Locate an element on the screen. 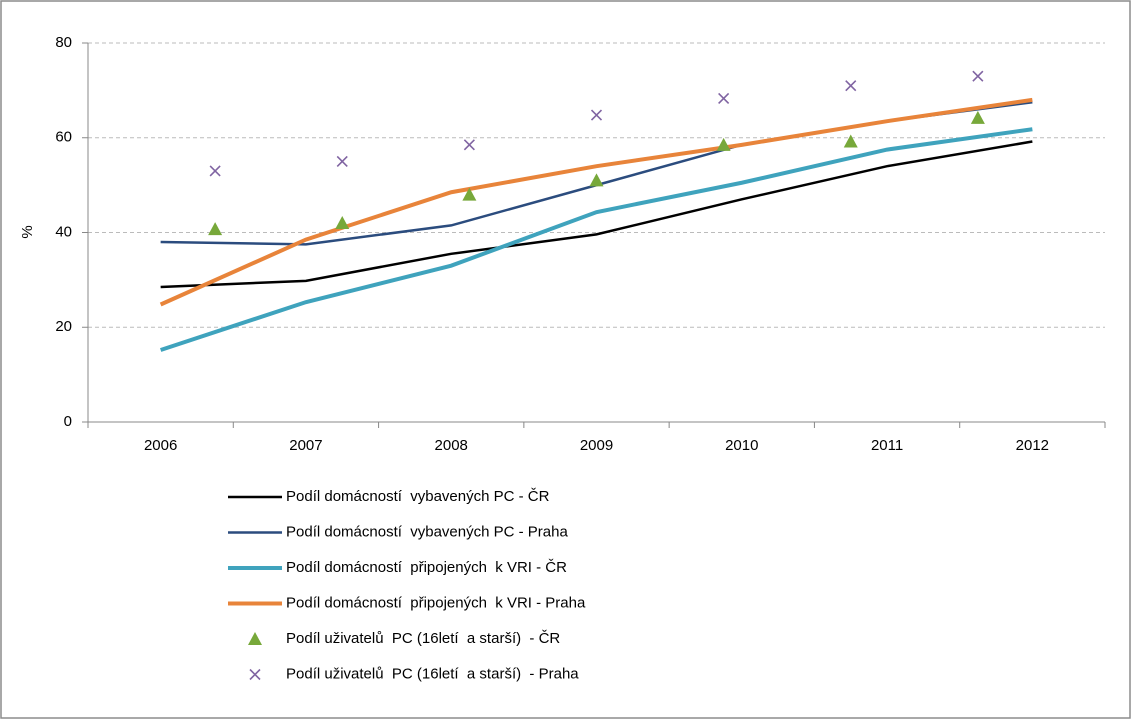  x-tick-label: 2007 is located at coordinates (305, 445).